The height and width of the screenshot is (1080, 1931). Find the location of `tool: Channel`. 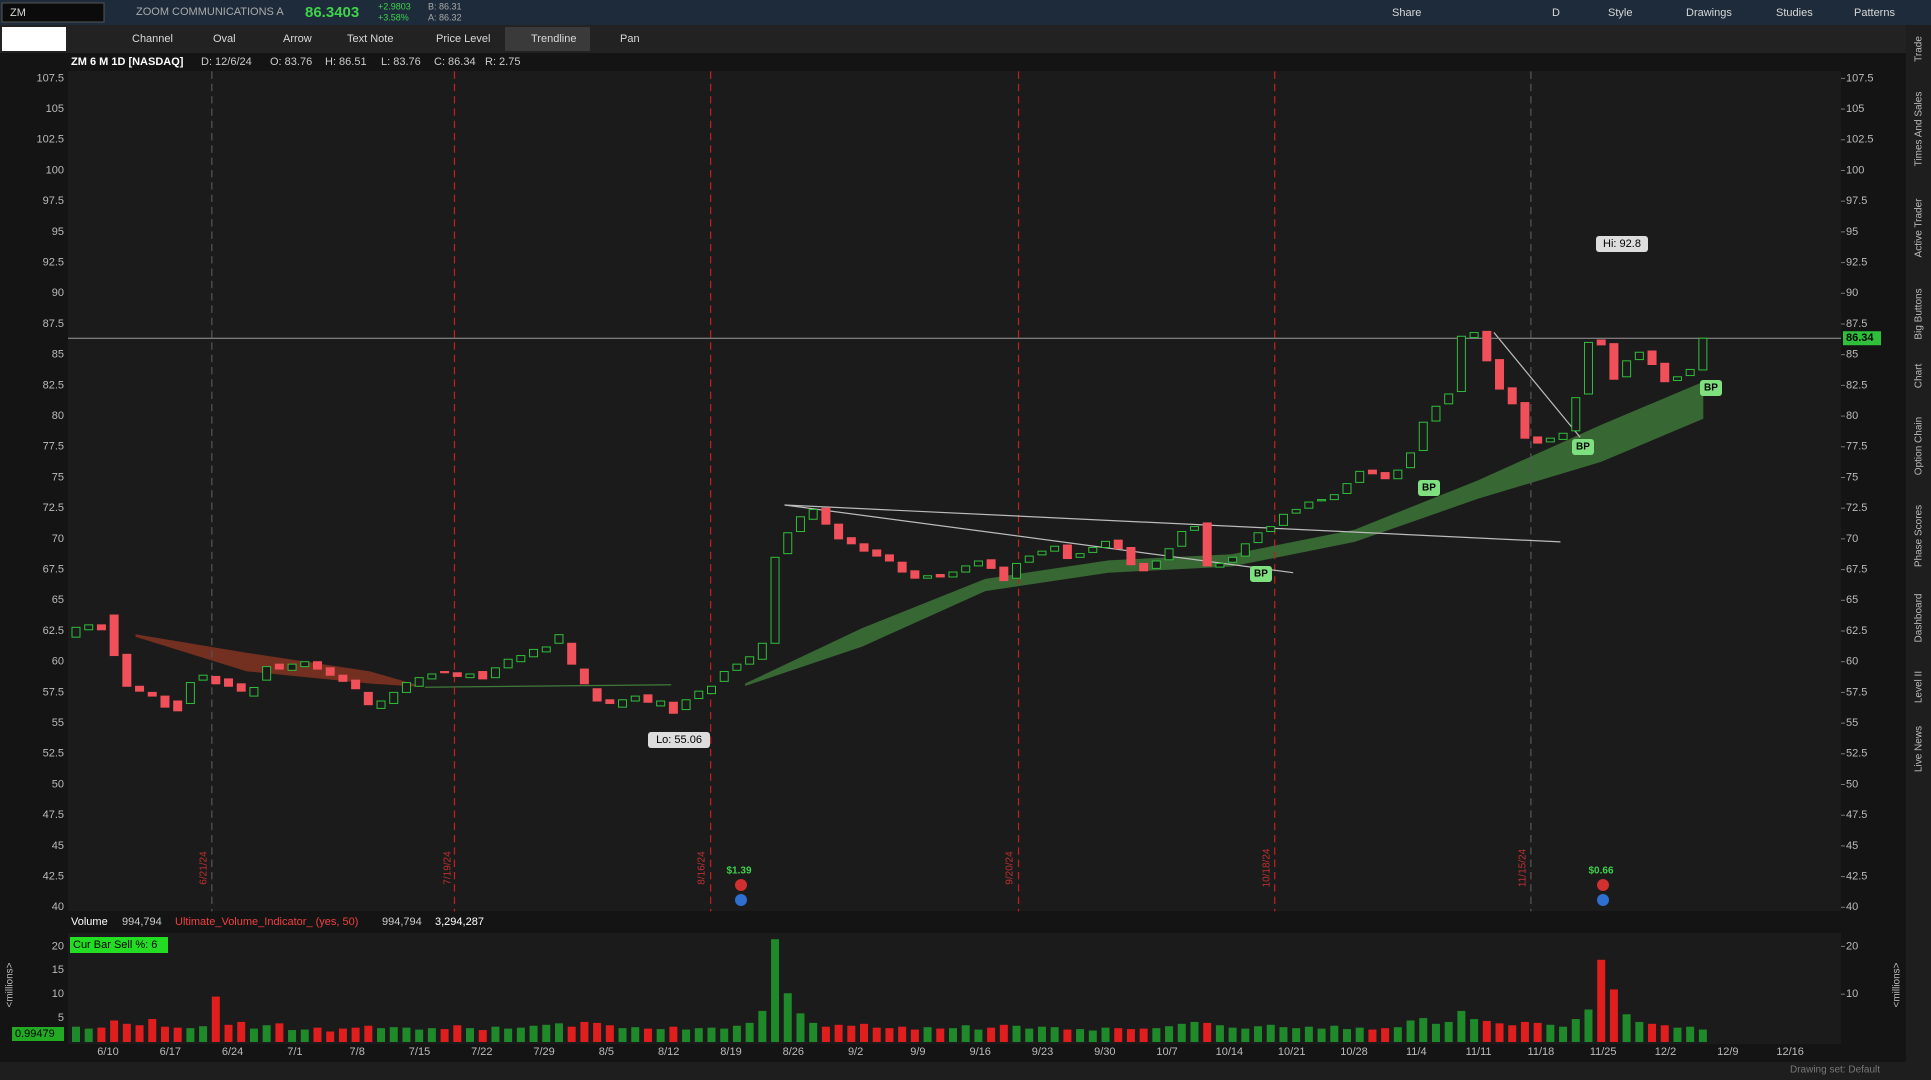

tool: Channel is located at coordinates (152, 39).